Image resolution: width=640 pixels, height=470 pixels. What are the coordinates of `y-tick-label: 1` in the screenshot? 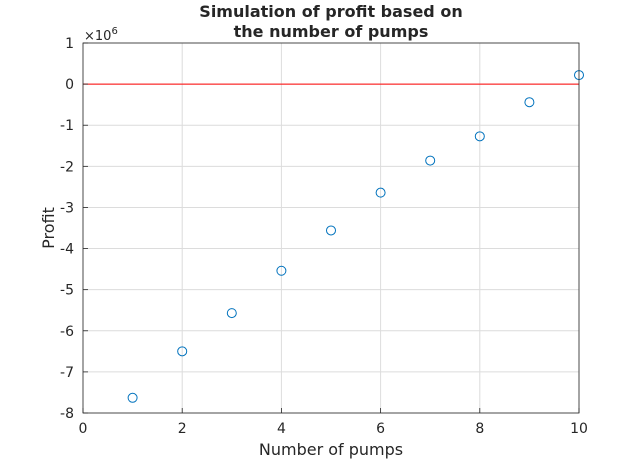 It's located at (69, 44).